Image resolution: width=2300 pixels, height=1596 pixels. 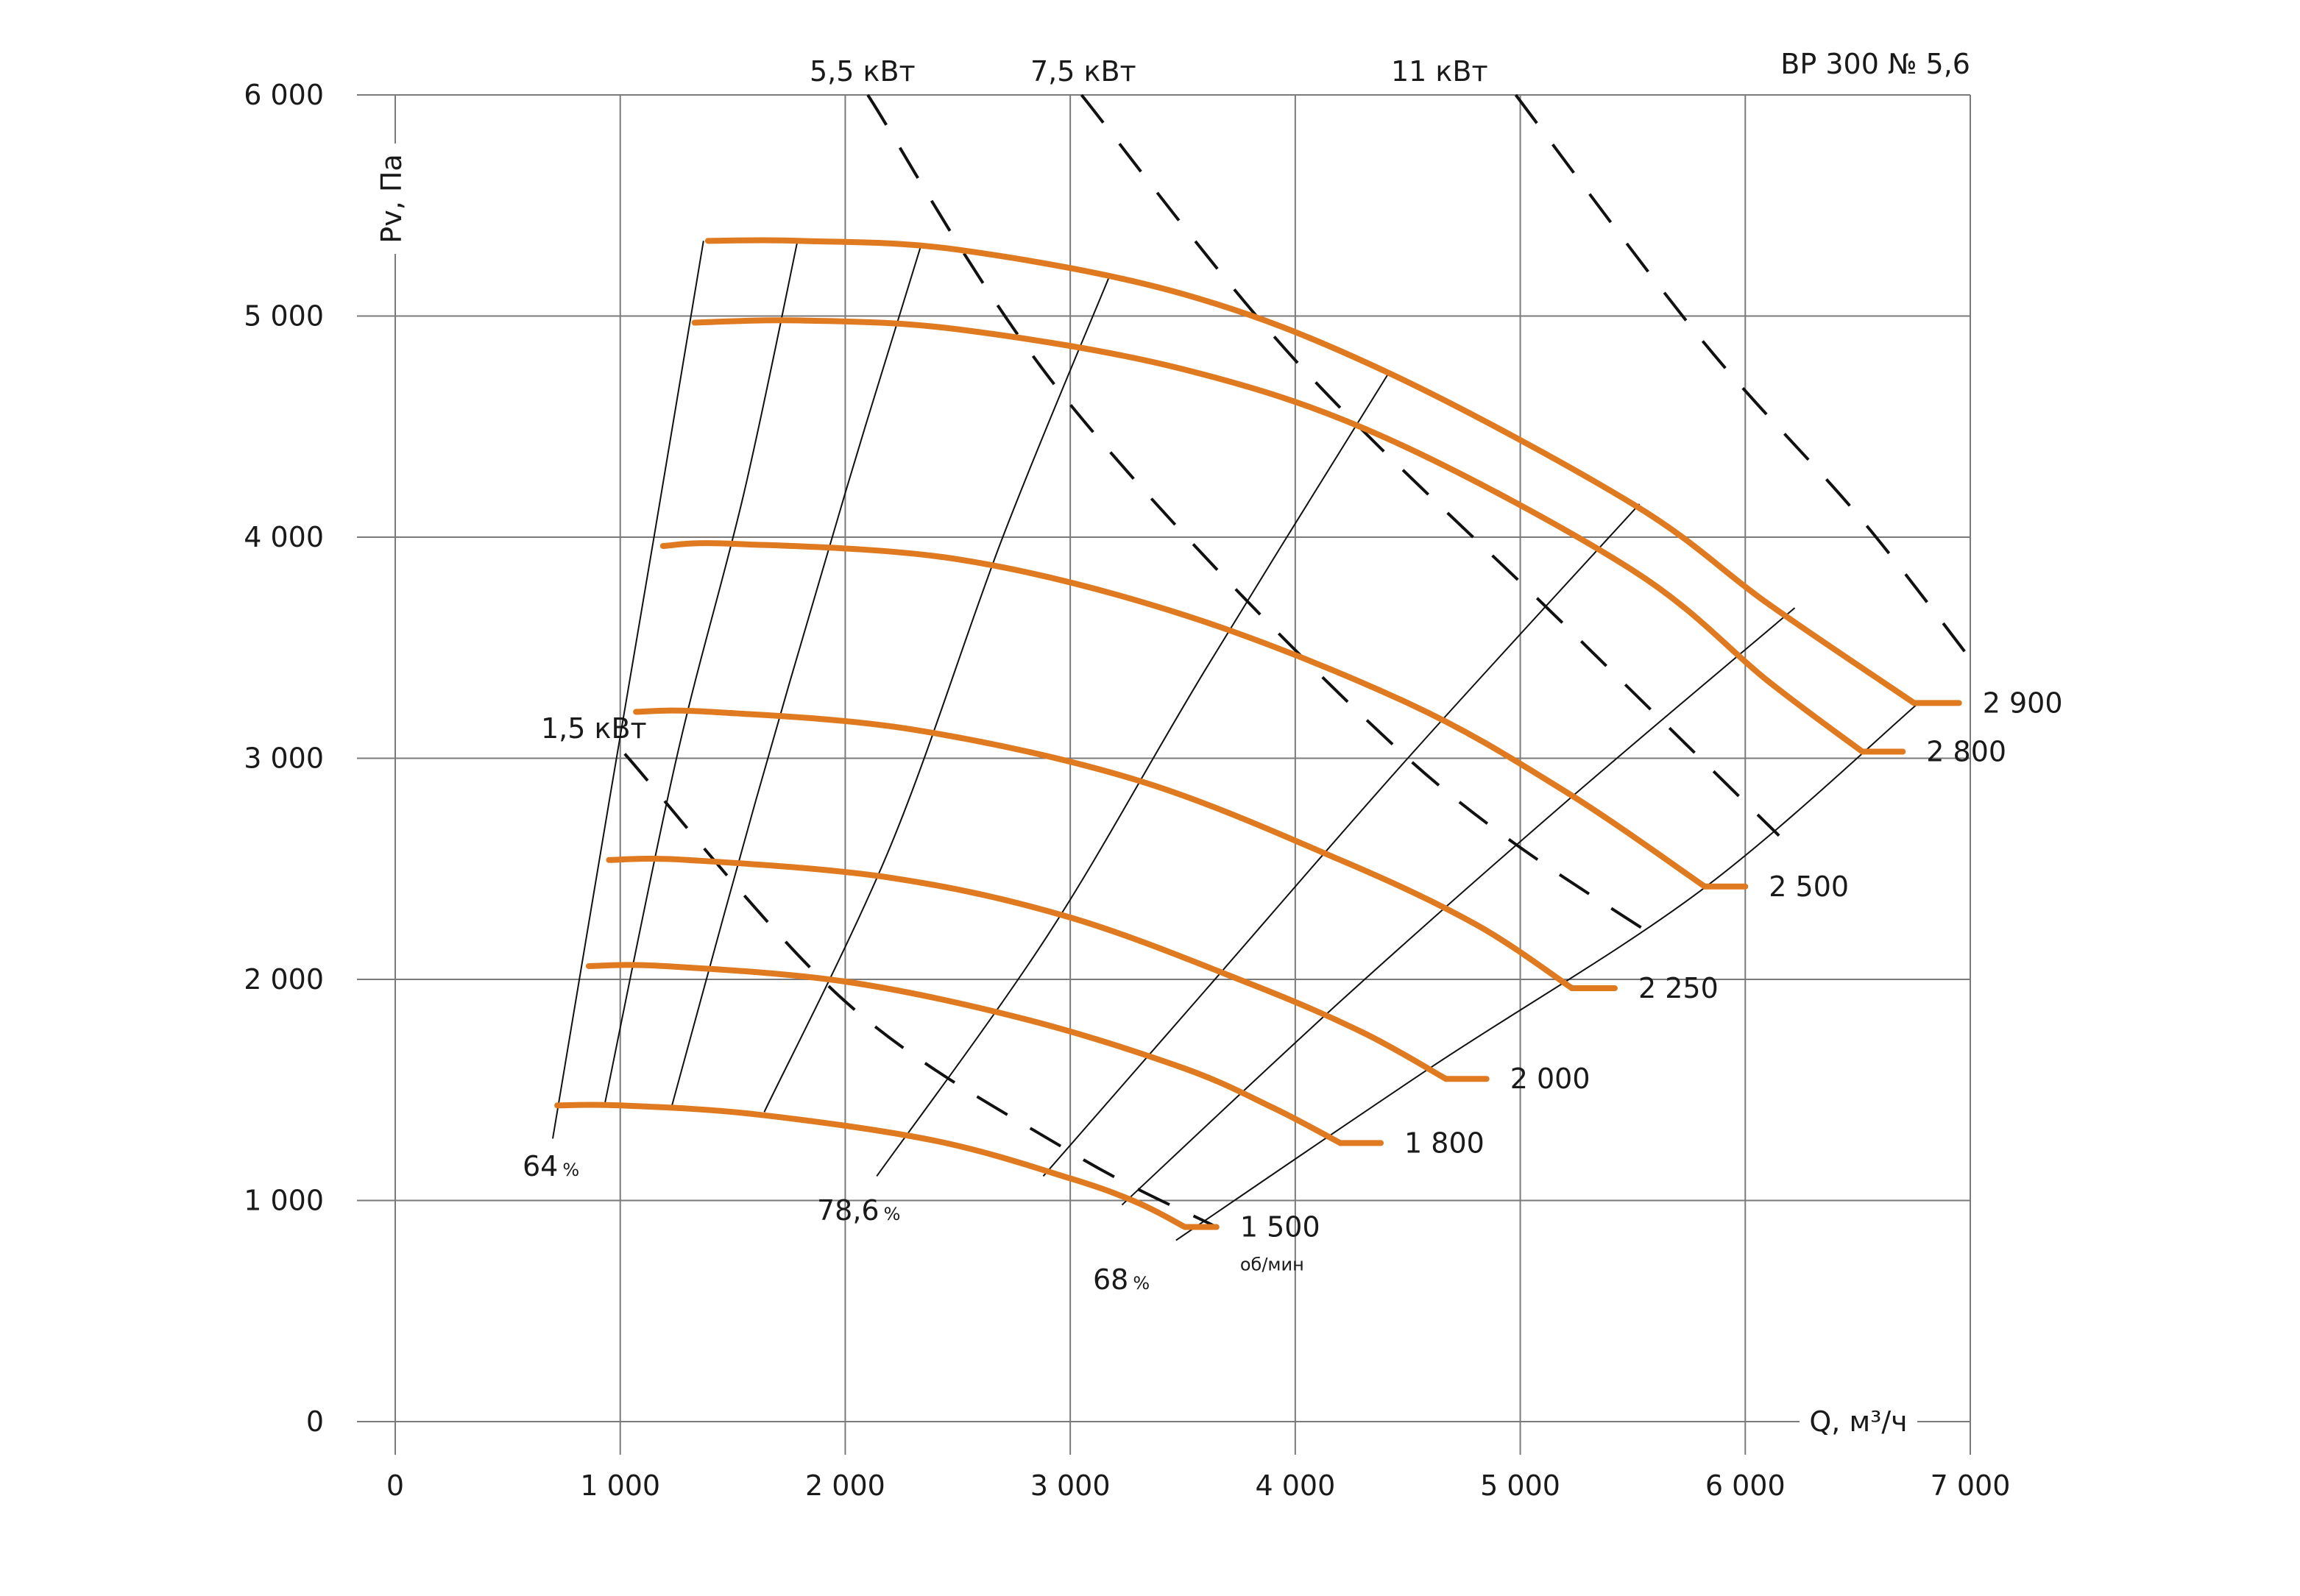 What do you see at coordinates (1678, 988) in the screenshot?
I see `speed-curve-label: 2 250` at bounding box center [1678, 988].